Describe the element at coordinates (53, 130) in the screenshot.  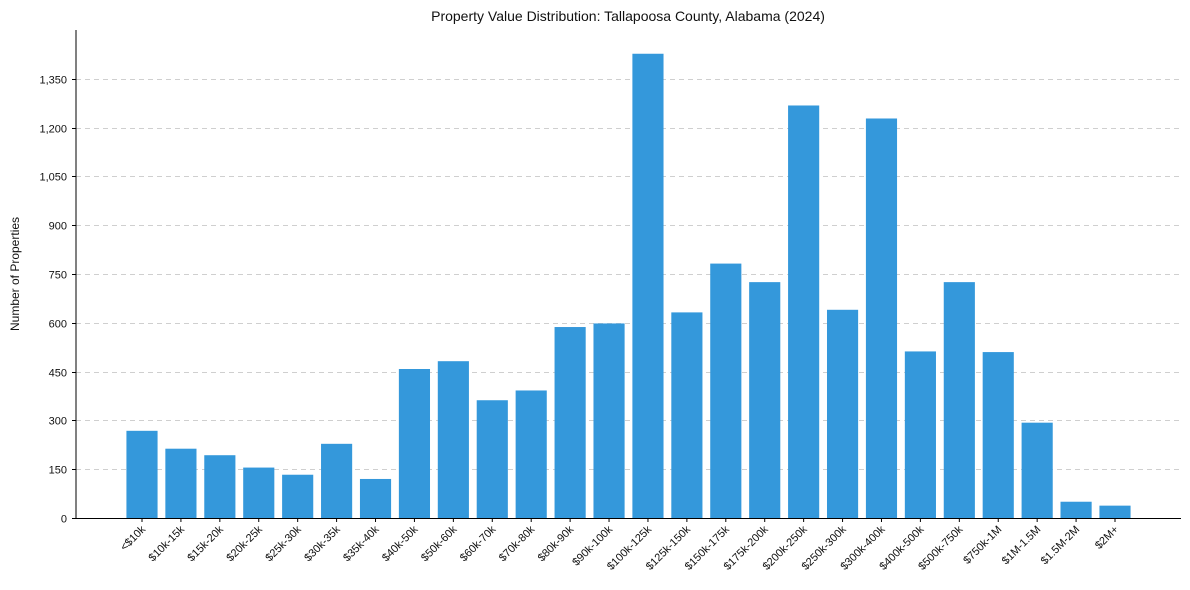
I see `y-tick-label: 1,200` at that location.